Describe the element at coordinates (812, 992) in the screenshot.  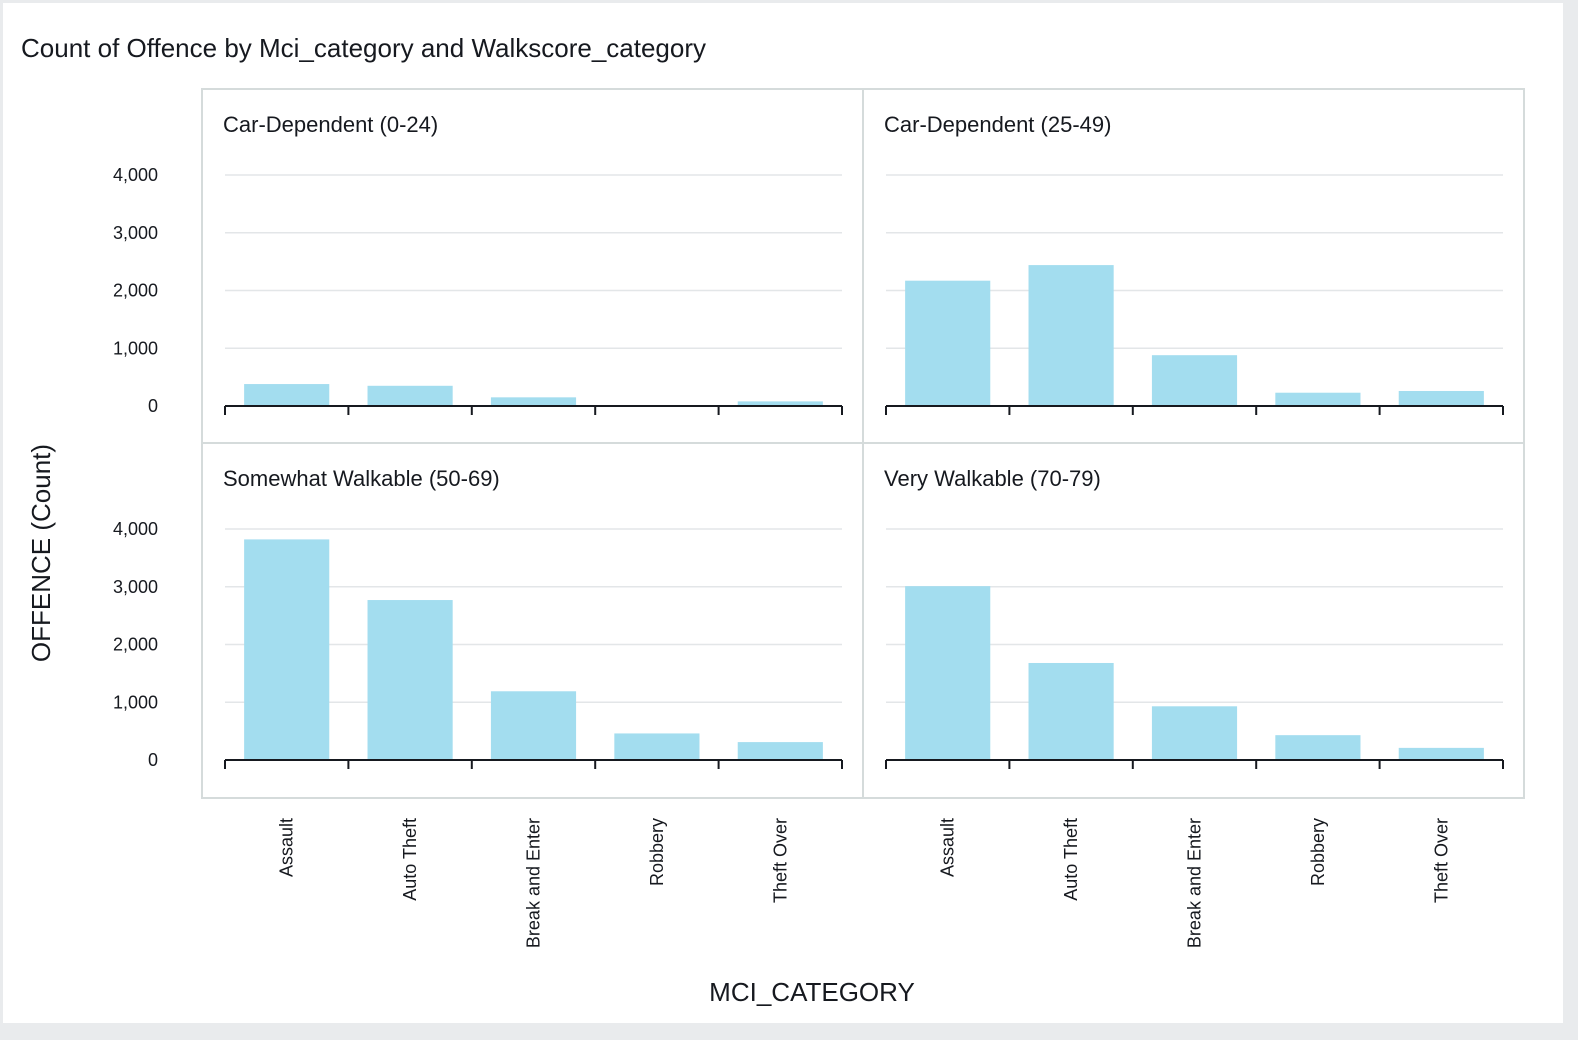
I see `x-axis-title: MCI_CATEGORY` at that location.